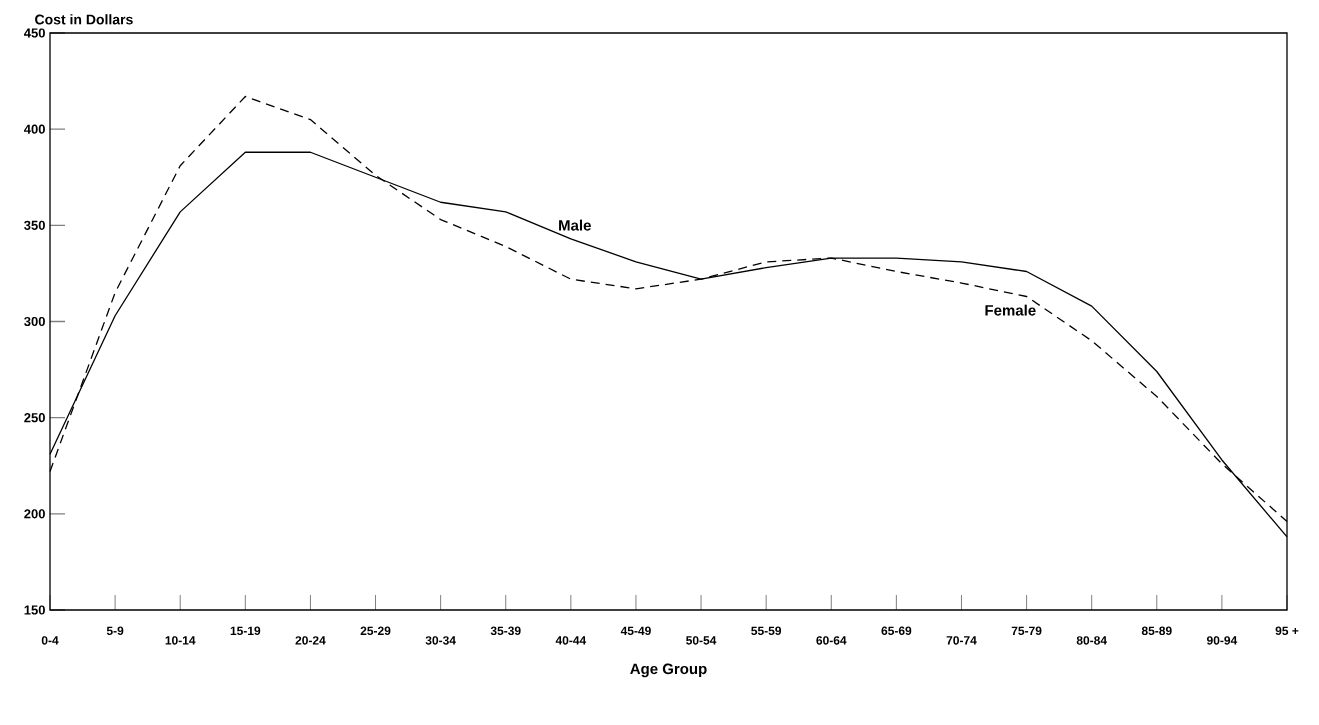 This screenshot has width=1319, height=725. I want to click on x-tick-label: 45-49, so click(635, 631).